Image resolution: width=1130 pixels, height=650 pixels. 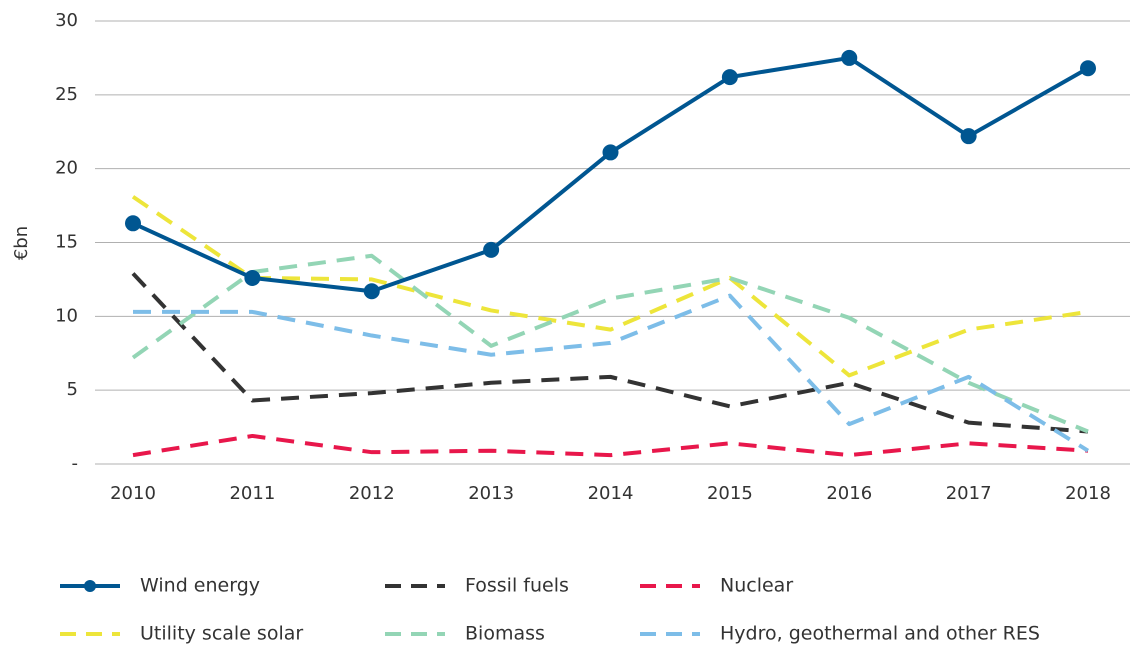 I want to click on legend-label: Wind energy, so click(x=200, y=586).